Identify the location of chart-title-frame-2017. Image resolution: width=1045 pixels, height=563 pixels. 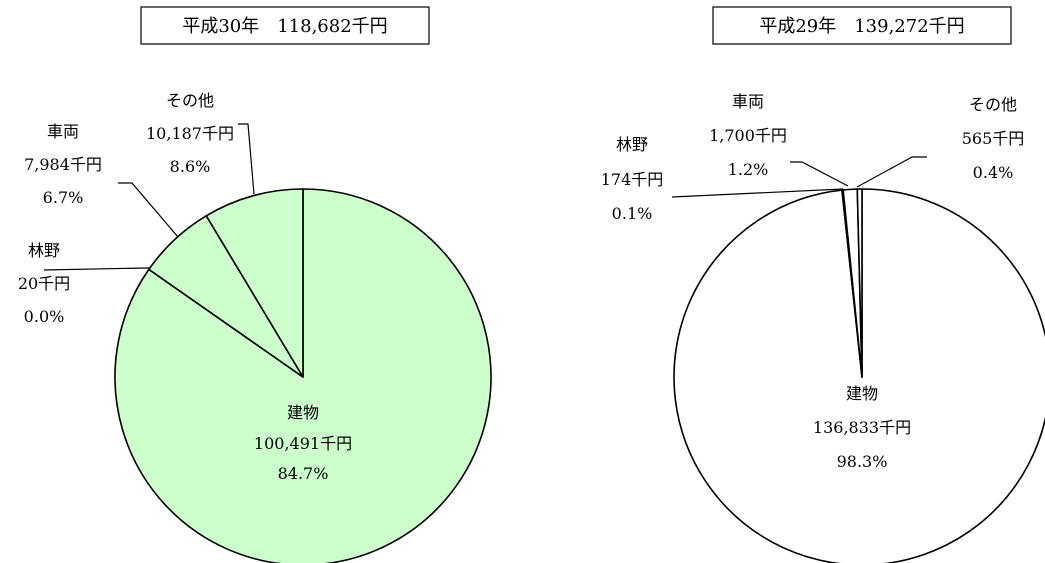
(862, 25).